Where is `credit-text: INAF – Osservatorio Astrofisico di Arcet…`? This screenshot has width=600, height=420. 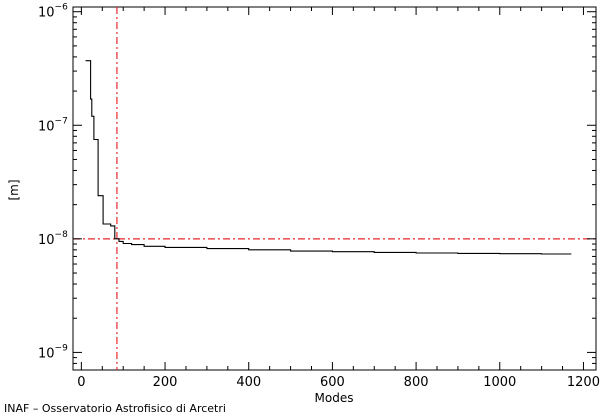 credit-text: INAF – Osservatorio Astrofisico di Arcet… is located at coordinates (115, 408).